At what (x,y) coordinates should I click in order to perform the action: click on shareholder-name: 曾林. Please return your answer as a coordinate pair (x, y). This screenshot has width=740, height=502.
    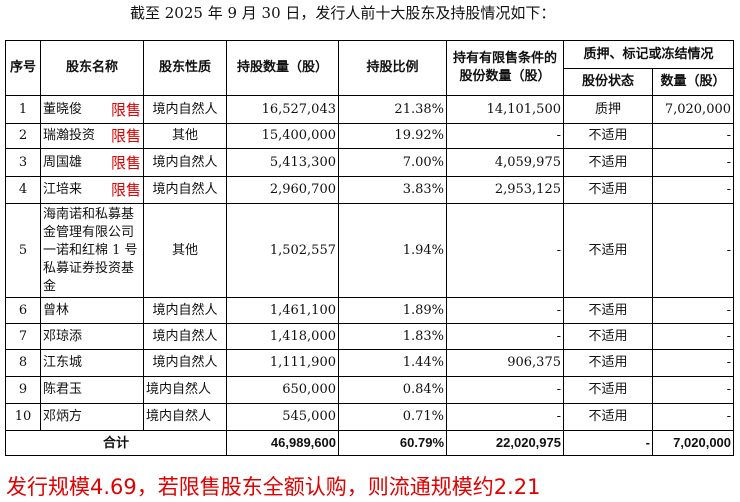
    Looking at the image, I should click on (56, 310).